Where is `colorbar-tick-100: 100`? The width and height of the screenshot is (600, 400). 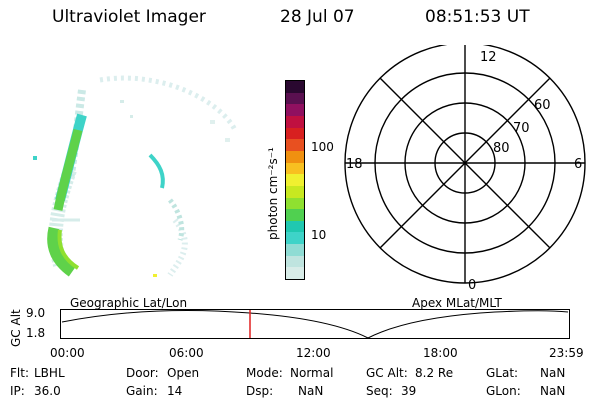
colorbar-tick-100: 100 is located at coordinates (322, 147).